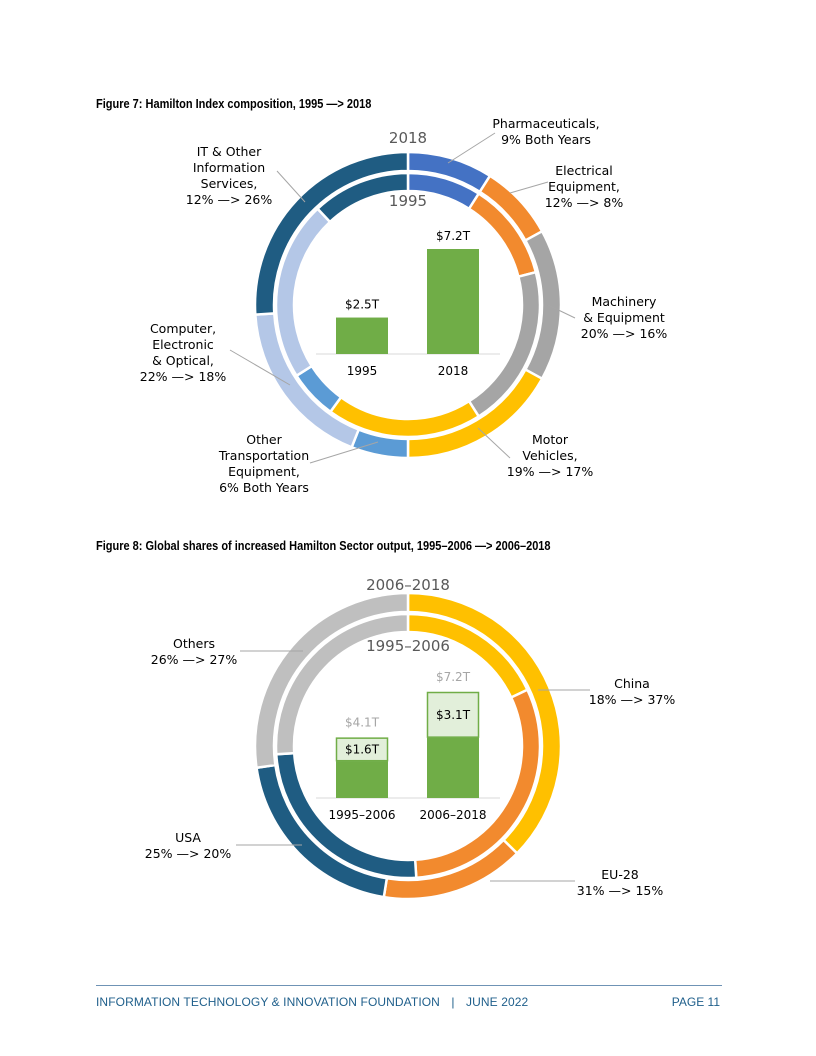 The width and height of the screenshot is (816, 1056). Describe the element at coordinates (695, 1002) in the screenshot. I see `footer-page-number: PAGE 11` at that location.